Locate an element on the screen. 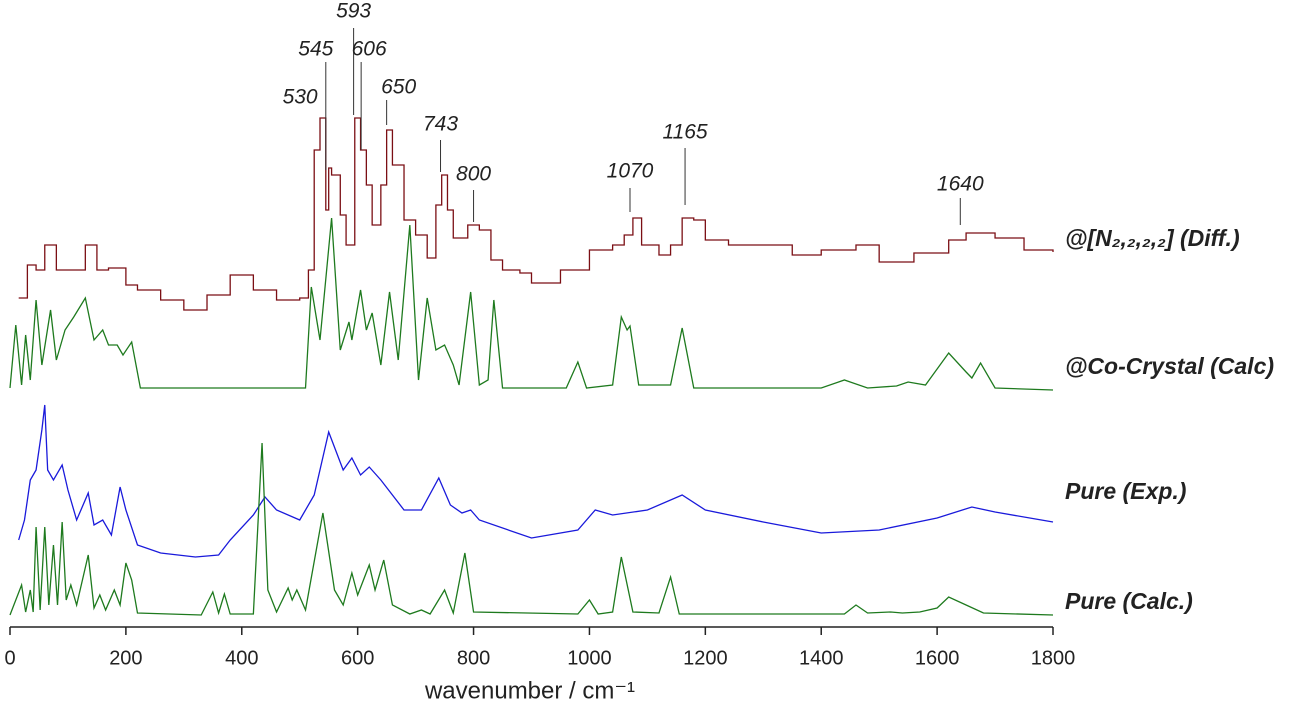 Image resolution: width=1305 pixels, height=713 pixels. peak-label: 593 is located at coordinates (353, 11).